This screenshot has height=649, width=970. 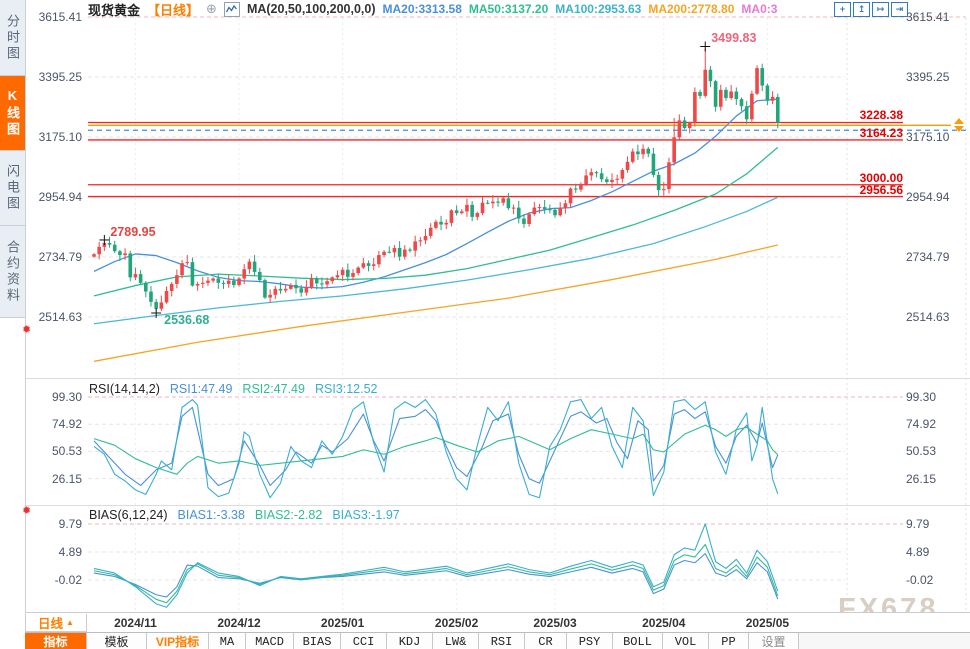 What do you see at coordinates (456, 623) in the screenshot?
I see `x-tick-label: 2025/02` at bounding box center [456, 623].